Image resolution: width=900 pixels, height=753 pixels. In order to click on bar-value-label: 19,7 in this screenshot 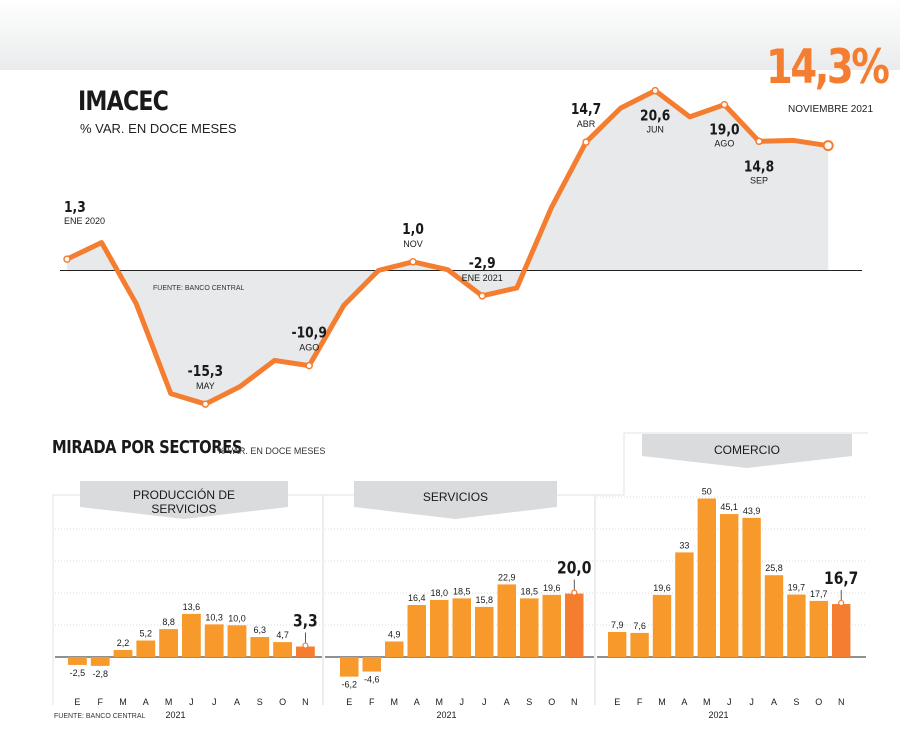, I will do `click(797, 588)`.